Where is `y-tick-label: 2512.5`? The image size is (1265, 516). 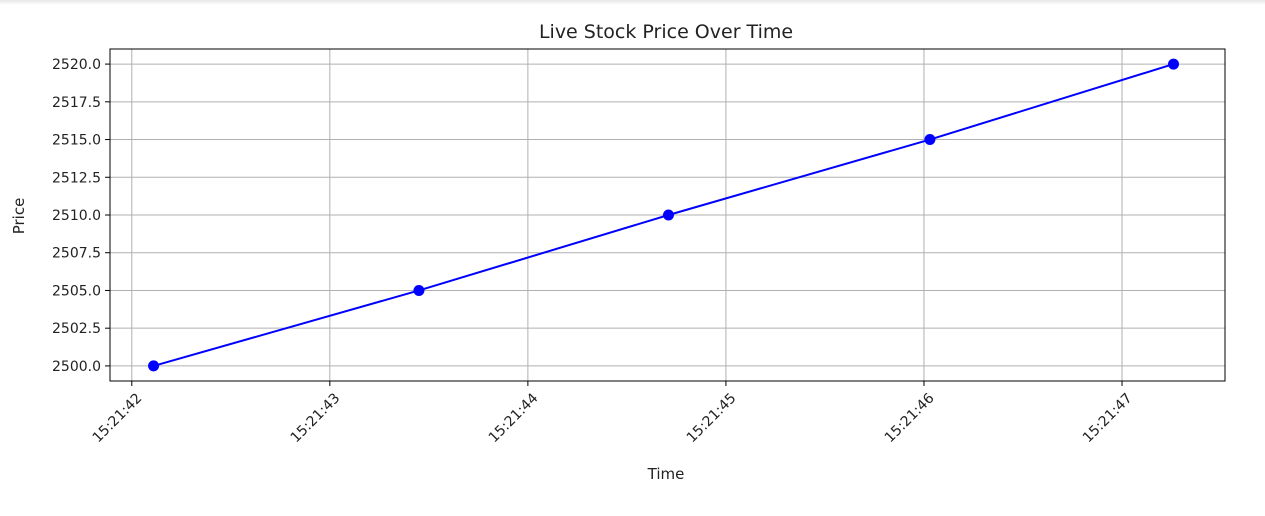
y-tick-label: 2512.5 is located at coordinates (76, 178).